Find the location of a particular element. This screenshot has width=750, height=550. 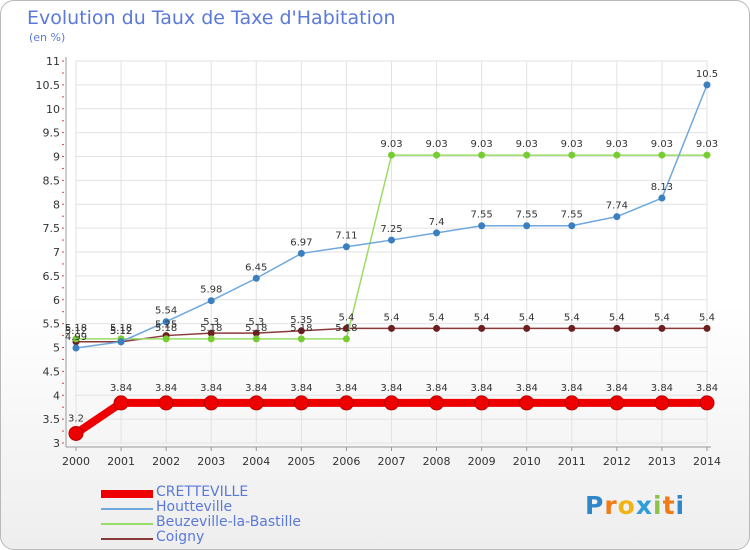

y-tick-label: 7.5 is located at coordinates (52, 228).